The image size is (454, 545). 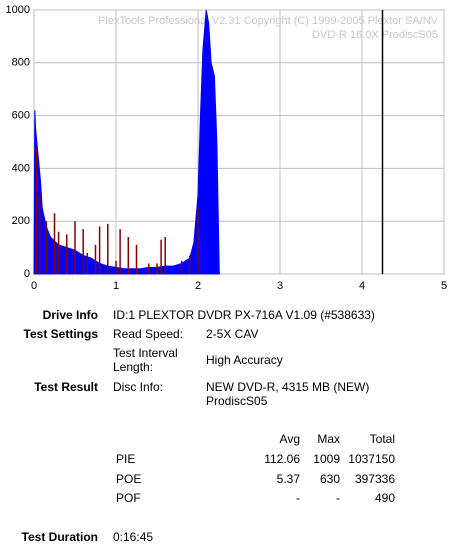 I want to click on stats-header: Max, so click(x=328, y=439).